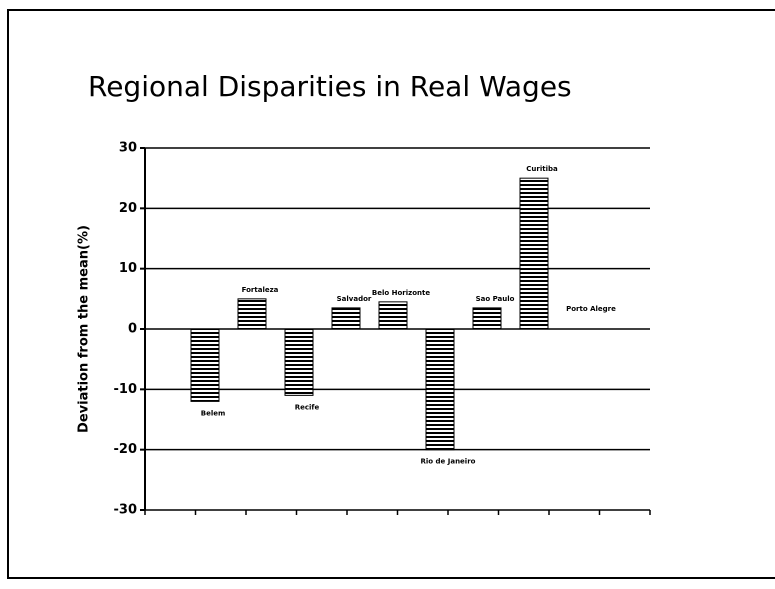  Describe the element at coordinates (354, 299) in the screenshot. I see `bar-label: Salvador` at that location.